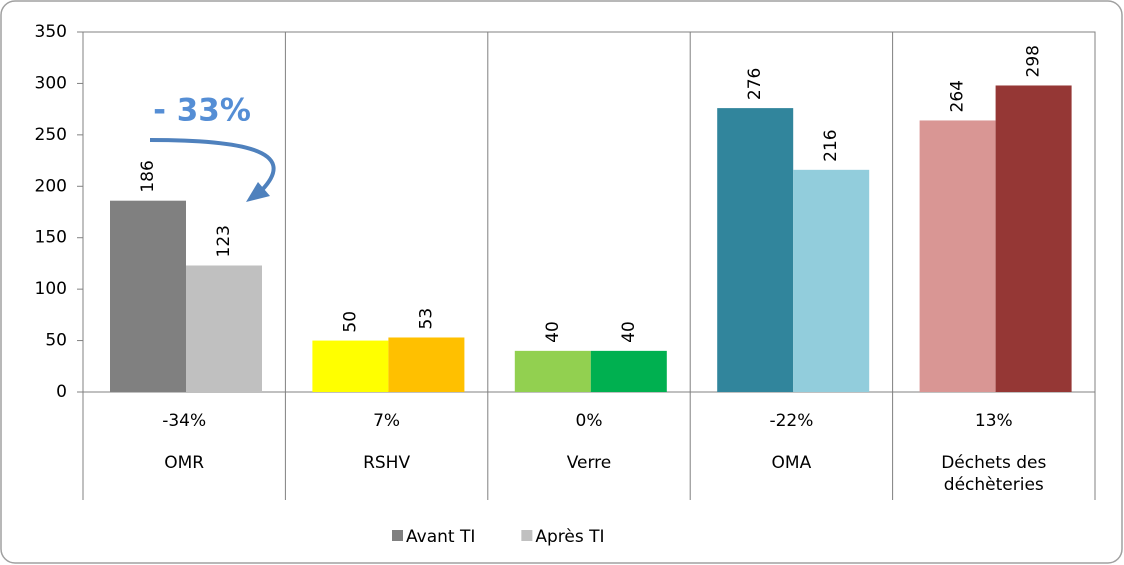  What do you see at coordinates (258, 192) in the screenshot?
I see `arrow-head` at bounding box center [258, 192].